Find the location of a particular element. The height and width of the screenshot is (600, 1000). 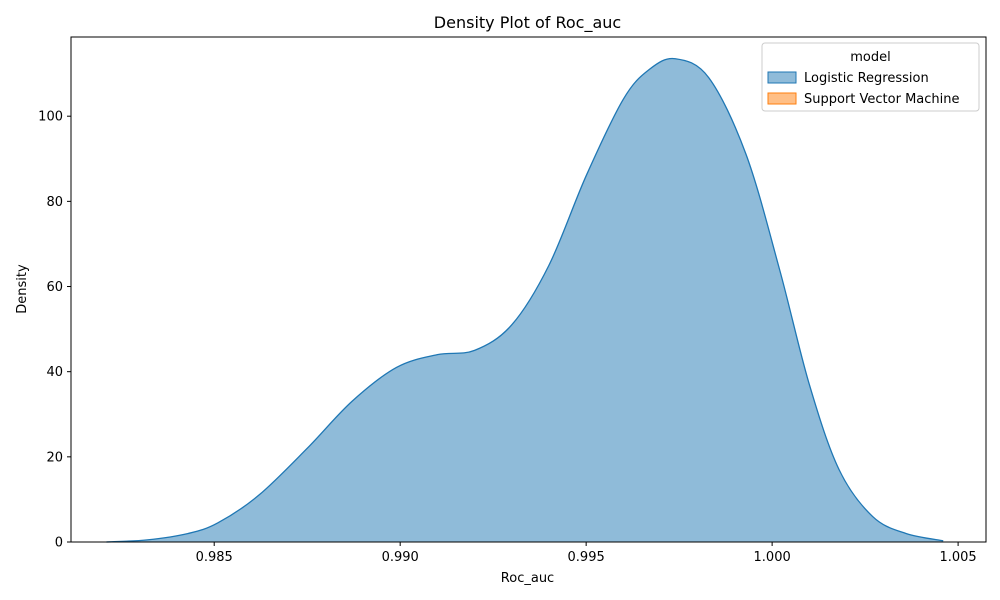

y-tick-label: 0 is located at coordinates (59, 543).